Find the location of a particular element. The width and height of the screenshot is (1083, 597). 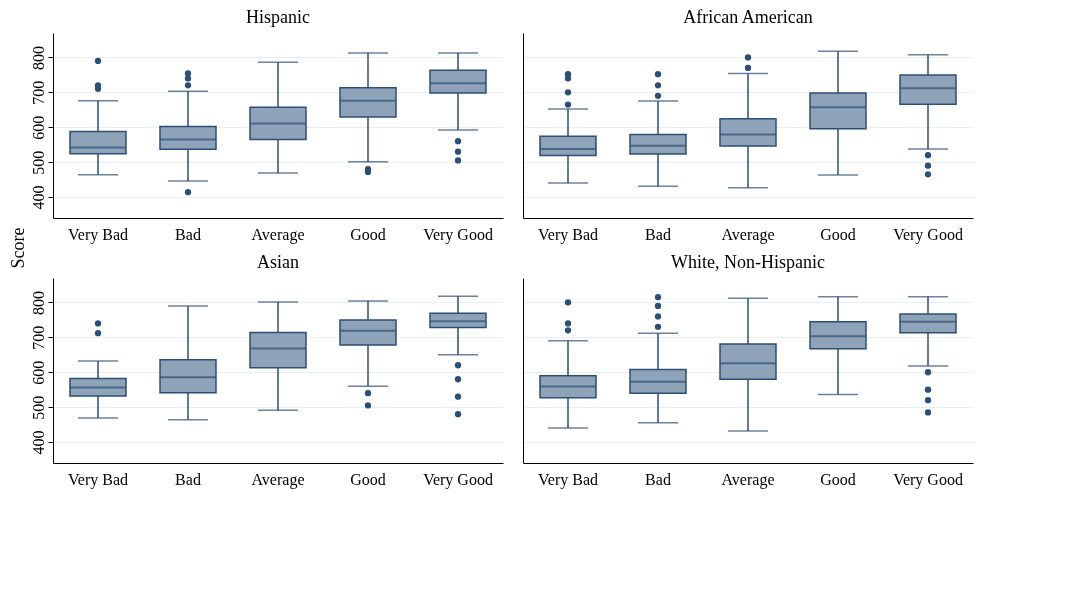

y-axis-title: Score is located at coordinates (18, 248).